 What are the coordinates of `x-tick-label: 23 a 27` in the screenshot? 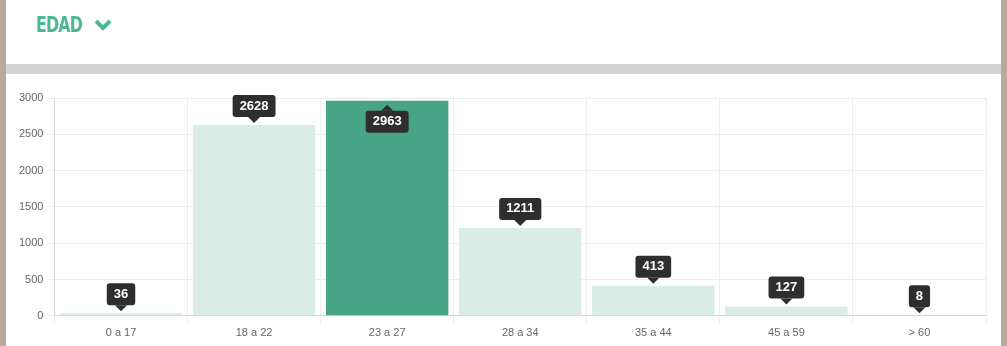 It's located at (387, 332).